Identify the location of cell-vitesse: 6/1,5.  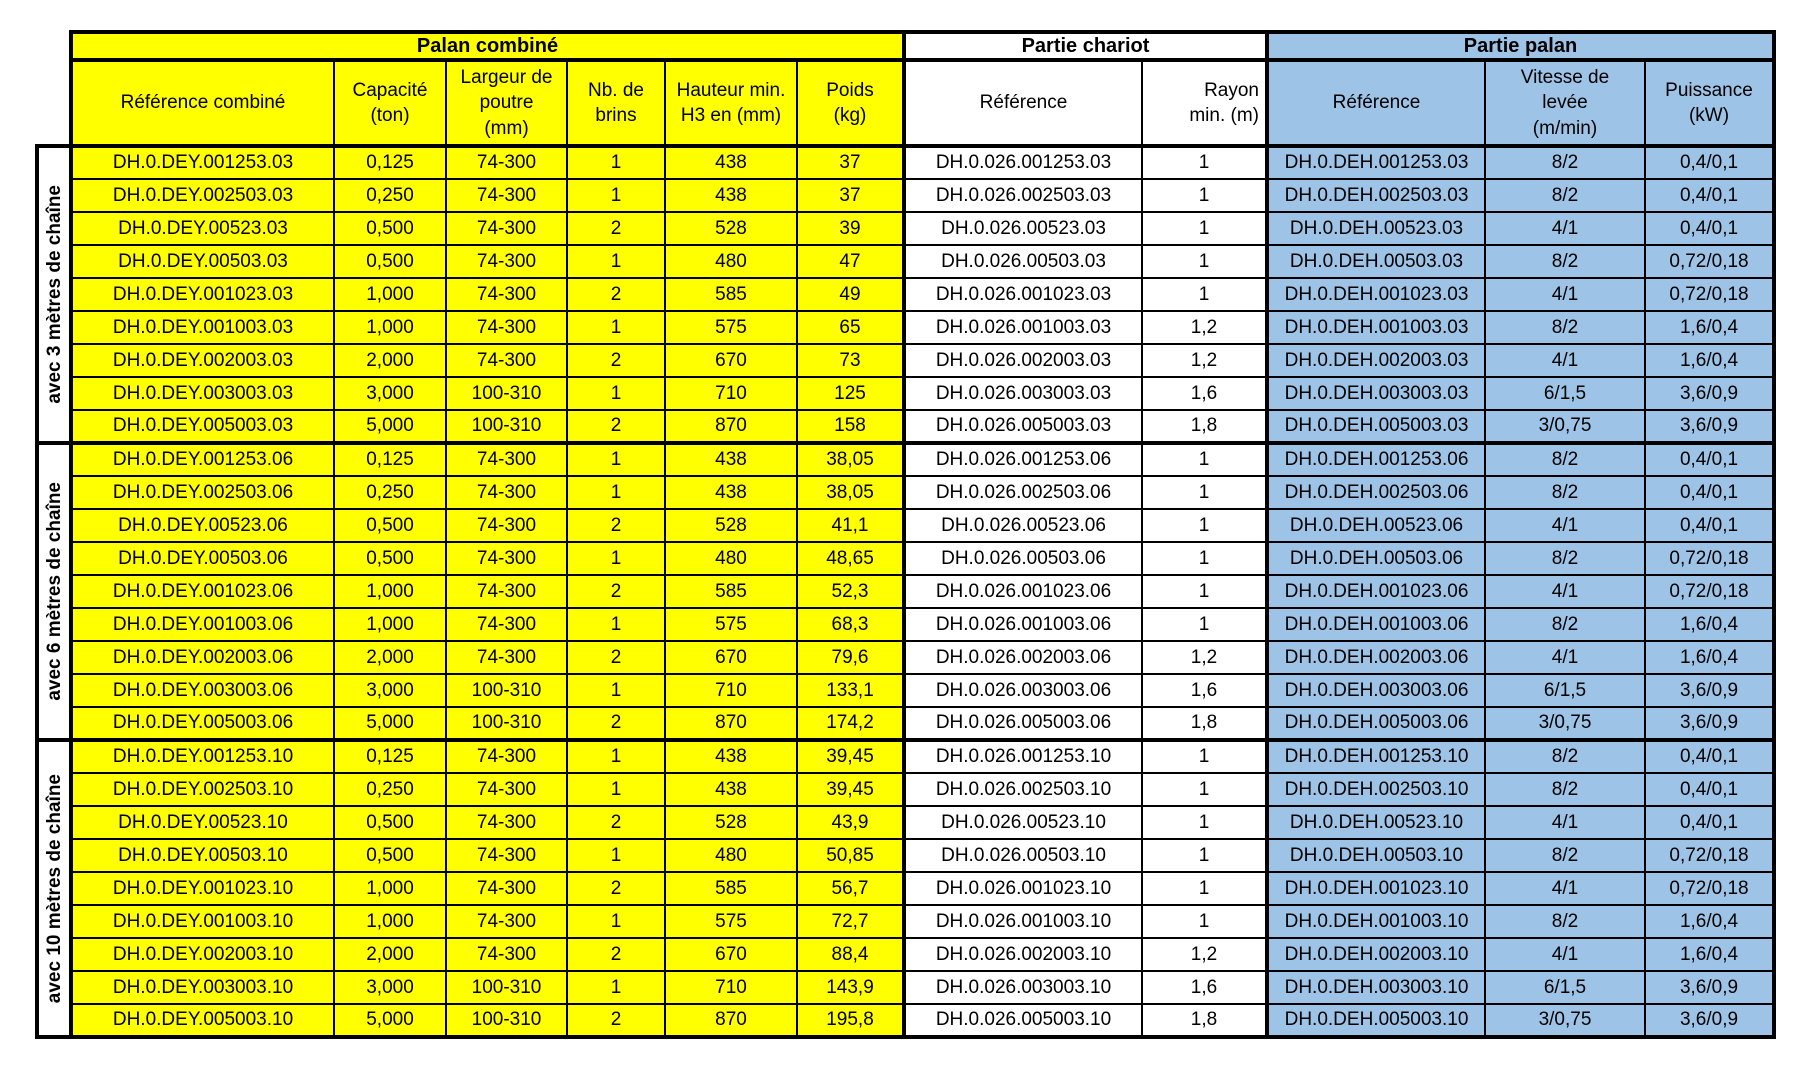
(1565, 987).